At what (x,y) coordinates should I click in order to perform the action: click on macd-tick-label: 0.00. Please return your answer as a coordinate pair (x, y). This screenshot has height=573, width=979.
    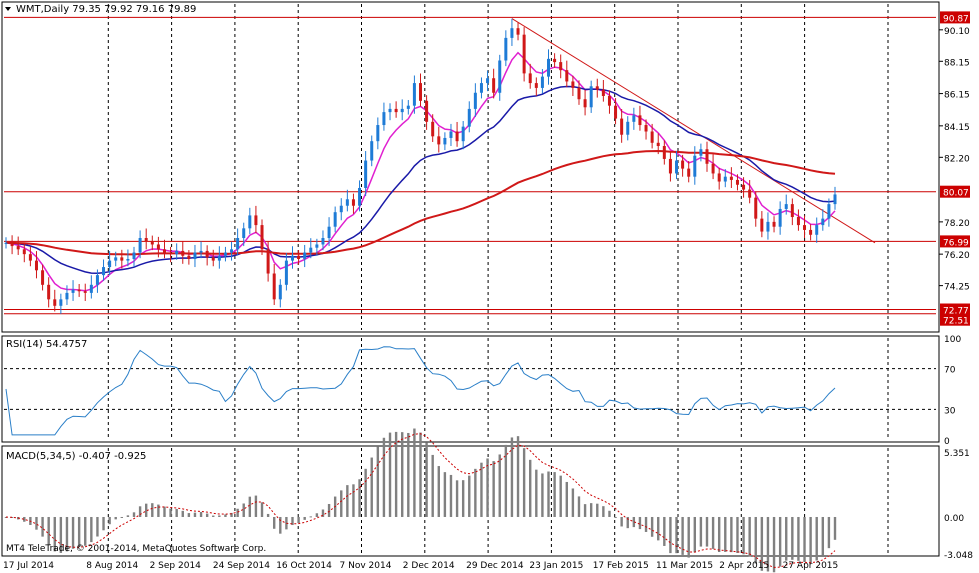
    Looking at the image, I should click on (954, 519).